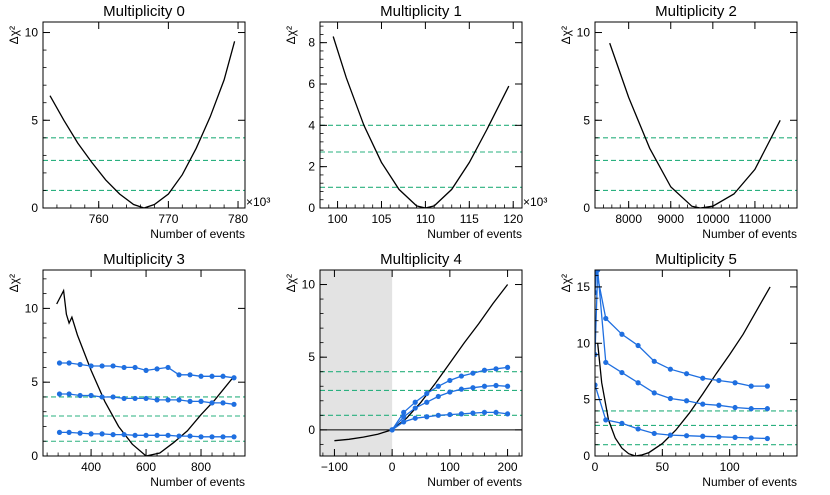  I want to click on y-axis: 0 5 10 15, so click(687, 369).